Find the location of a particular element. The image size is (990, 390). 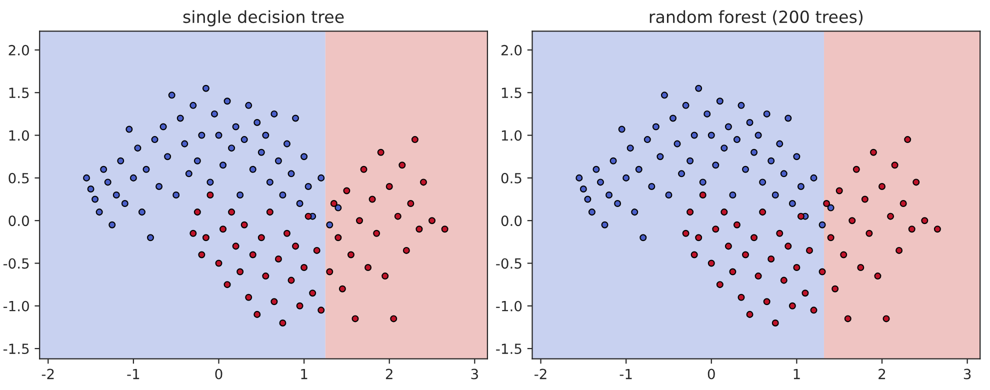

y-tick-label: 2.0 is located at coordinates (511, 50).